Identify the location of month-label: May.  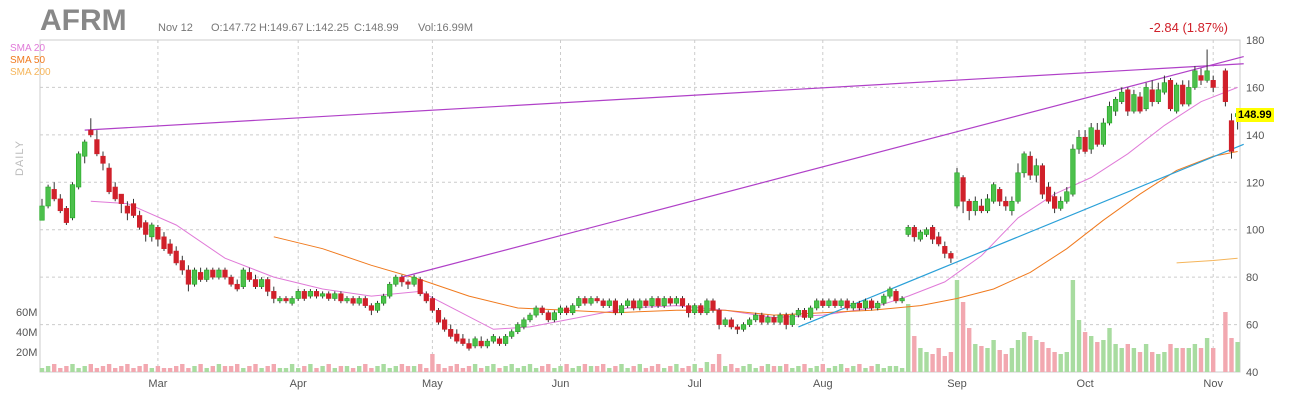
(432, 384).